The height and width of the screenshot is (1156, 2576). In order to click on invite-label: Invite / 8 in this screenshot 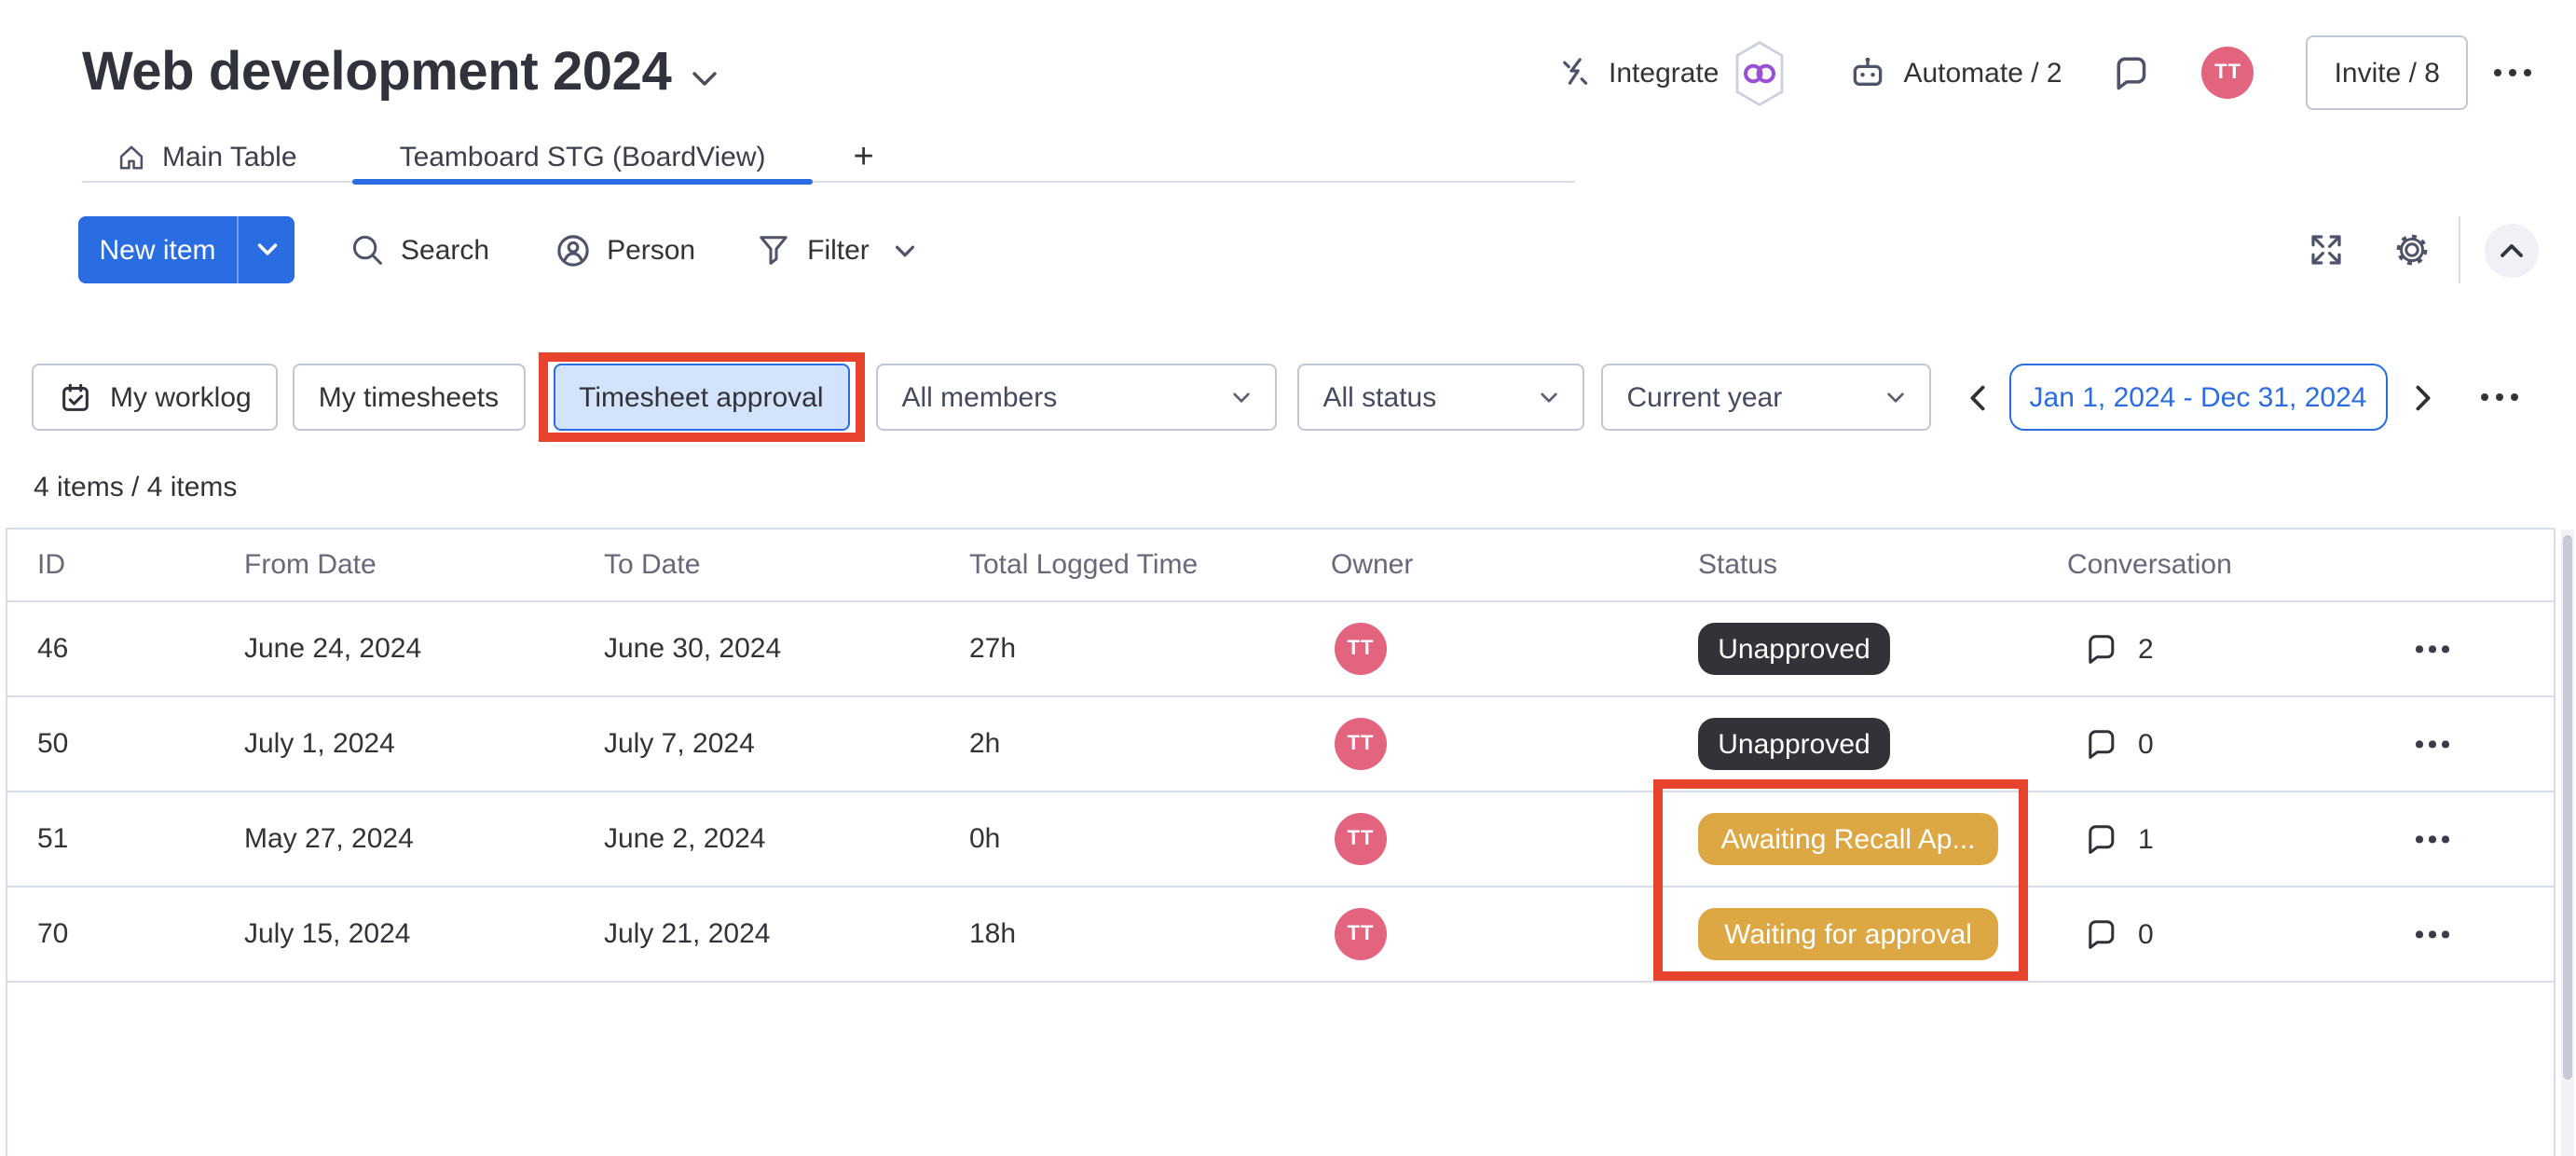, I will do `click(2387, 73)`.